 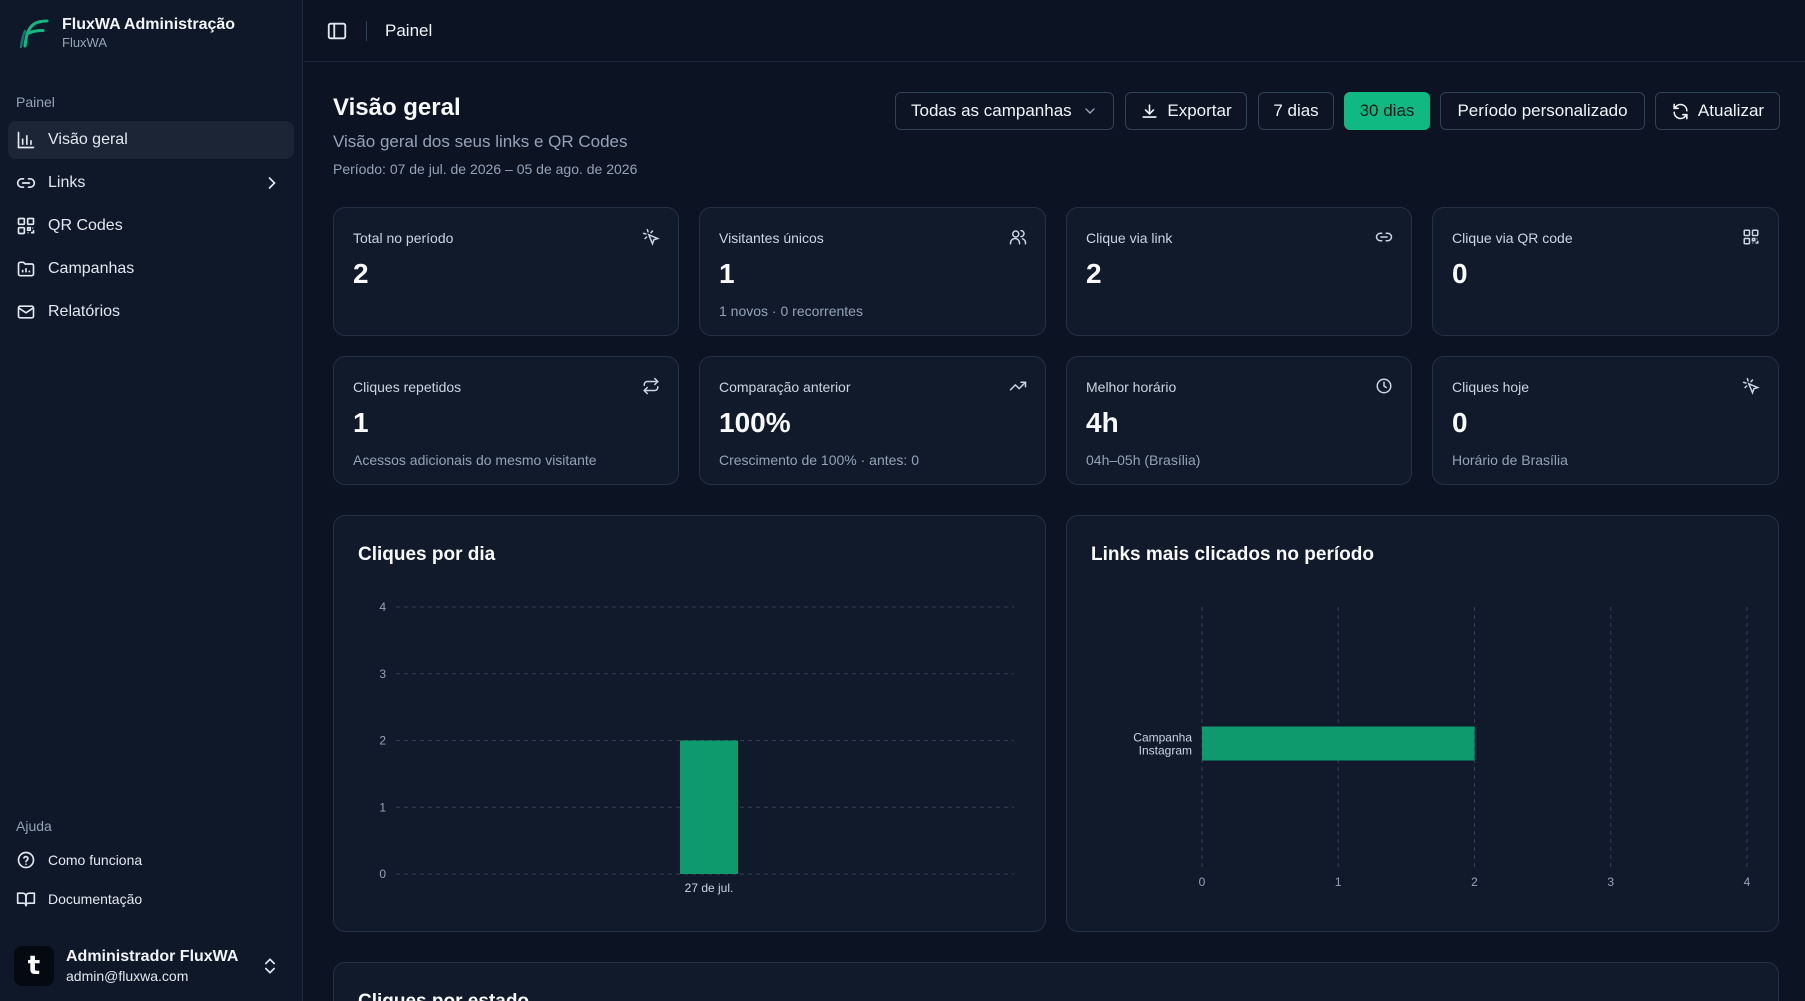 I want to click on user-menu: t Administrador FluxWA admin@fluxwa.com, so click(x=152, y=966).